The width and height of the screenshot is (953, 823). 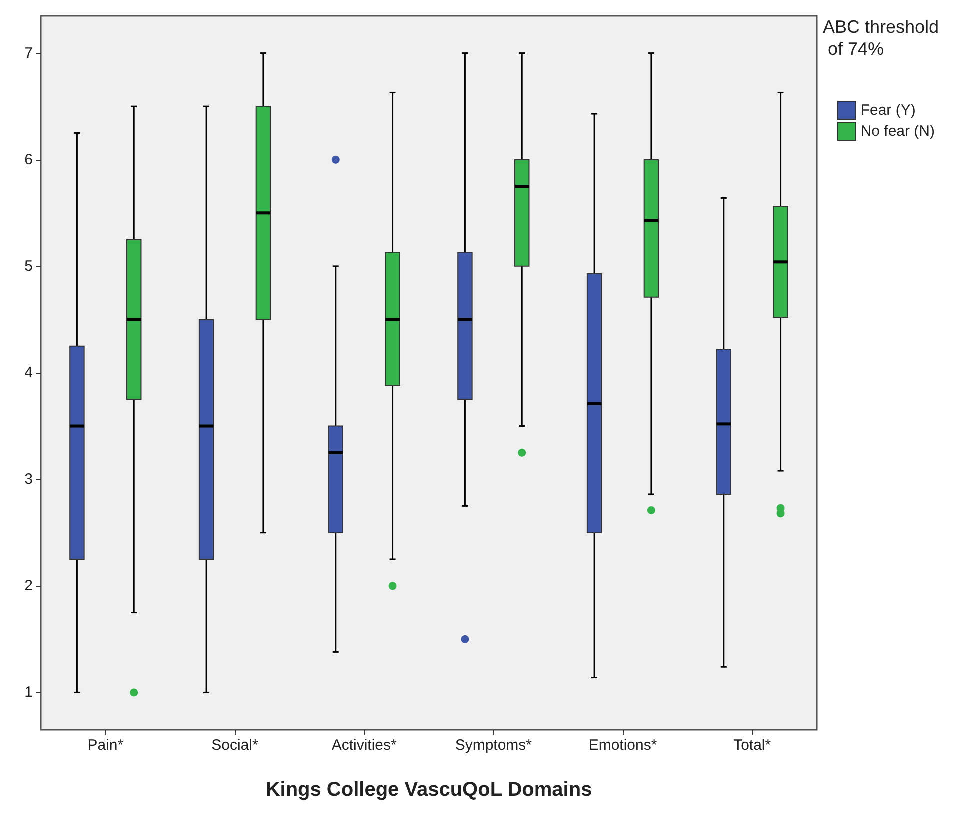 I want to click on x-tick-label: Pain*, so click(x=106, y=745).